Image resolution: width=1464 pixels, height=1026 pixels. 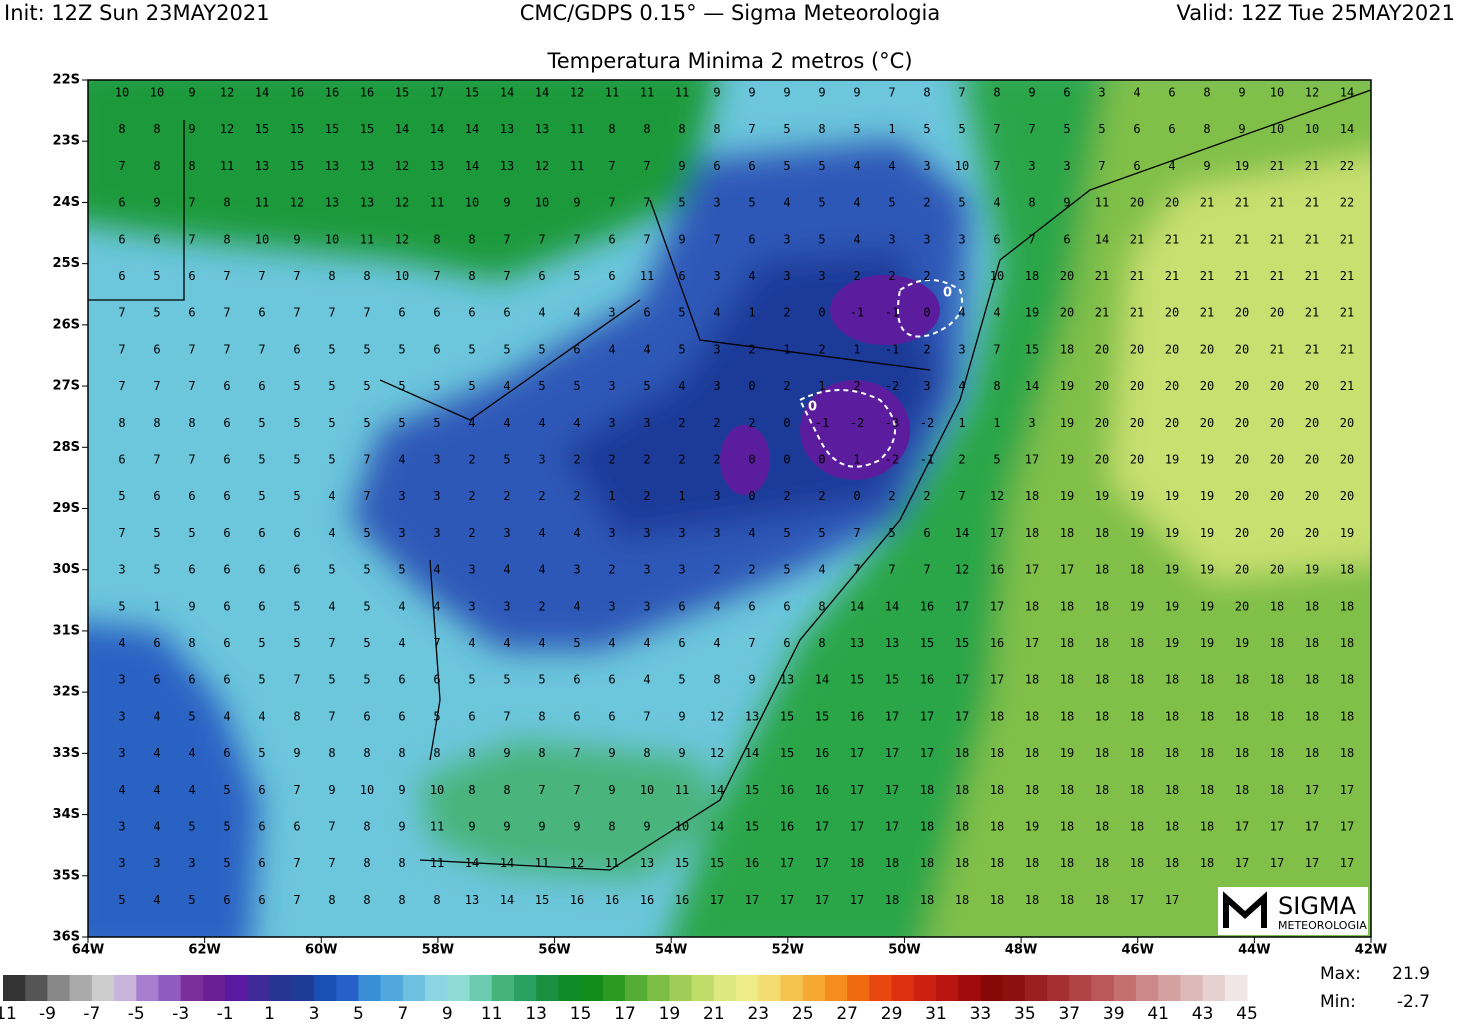 I want to click on grid-value: 9, so click(x=541, y=827).